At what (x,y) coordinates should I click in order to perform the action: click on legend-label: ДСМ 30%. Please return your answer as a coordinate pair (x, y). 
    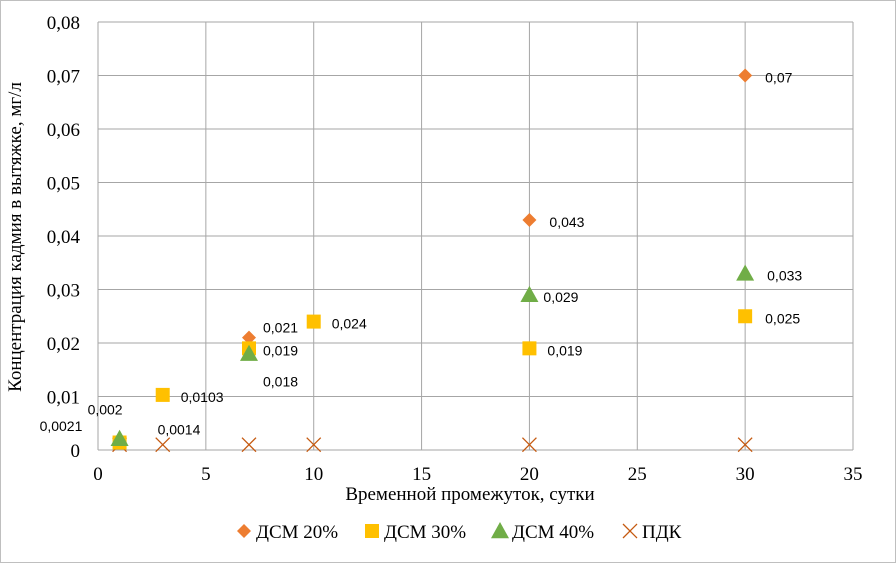
    Looking at the image, I should click on (425, 532).